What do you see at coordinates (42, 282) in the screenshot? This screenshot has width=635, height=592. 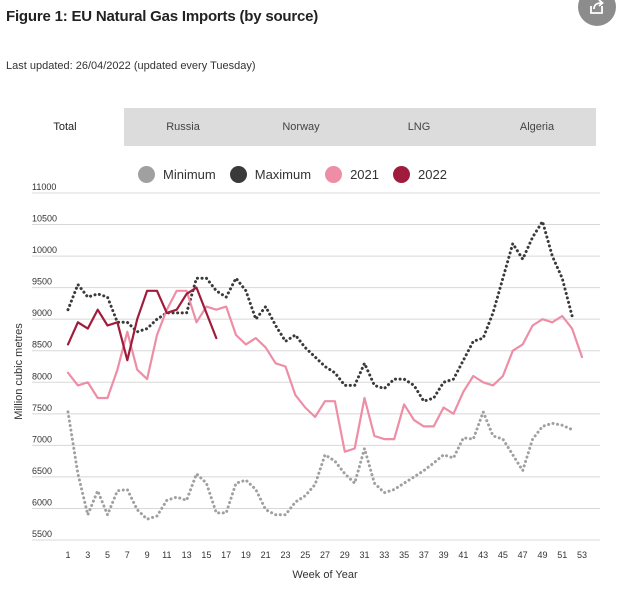 I see `y-tick-label-9500: 9500` at bounding box center [42, 282].